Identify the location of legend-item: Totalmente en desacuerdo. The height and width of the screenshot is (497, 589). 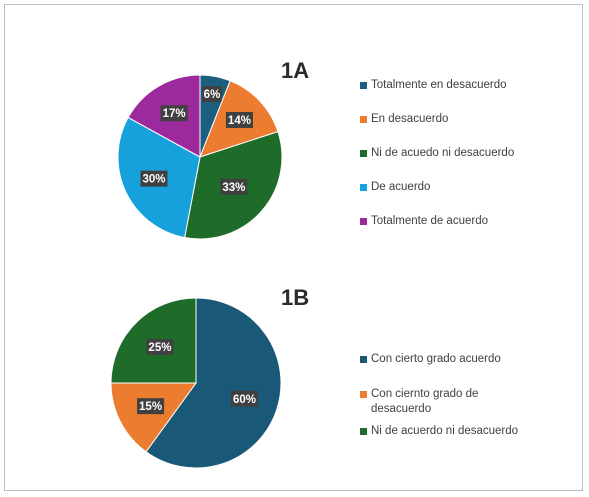
(433, 85).